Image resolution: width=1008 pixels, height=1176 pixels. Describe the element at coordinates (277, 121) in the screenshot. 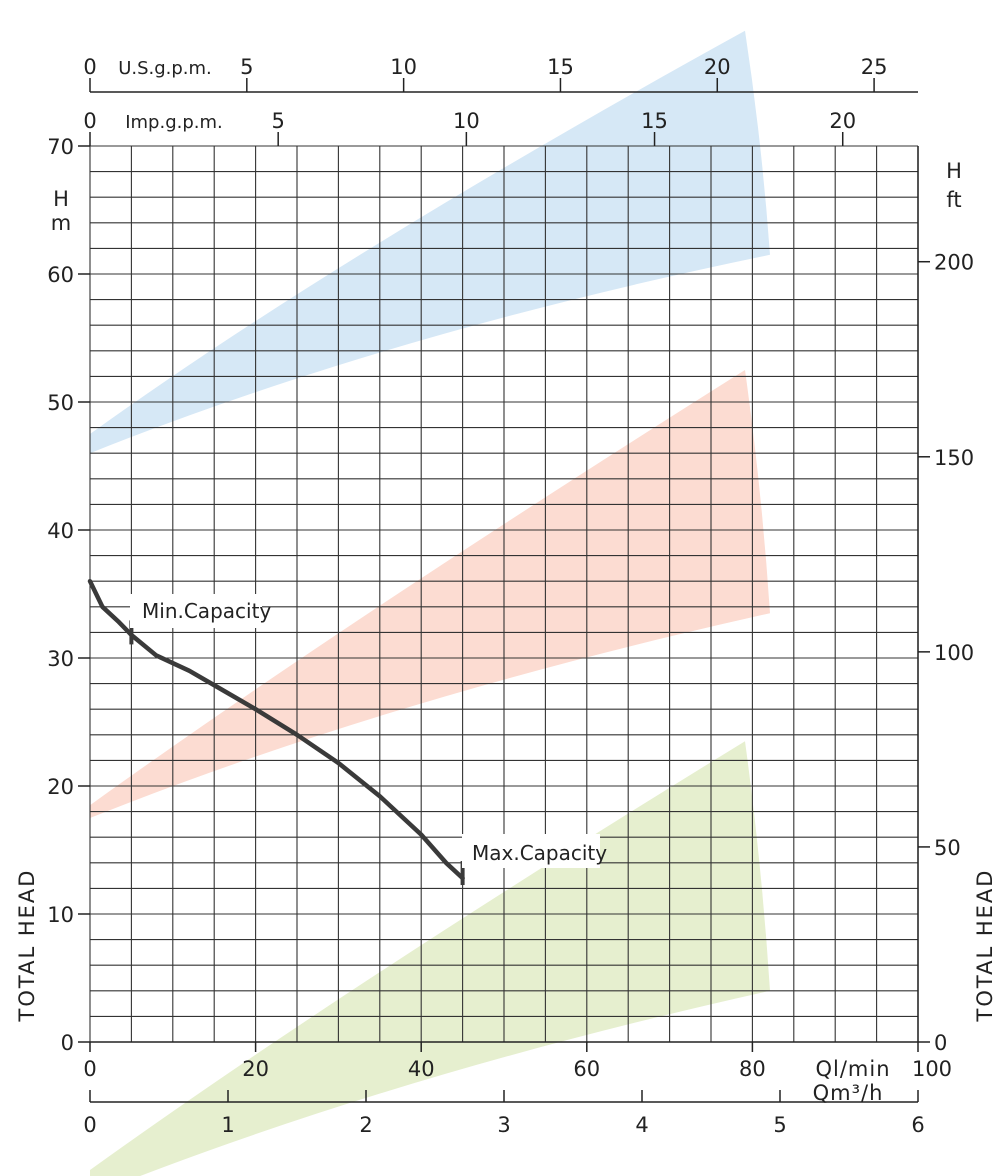

I see `top-imp-tick-label: 5` at that location.